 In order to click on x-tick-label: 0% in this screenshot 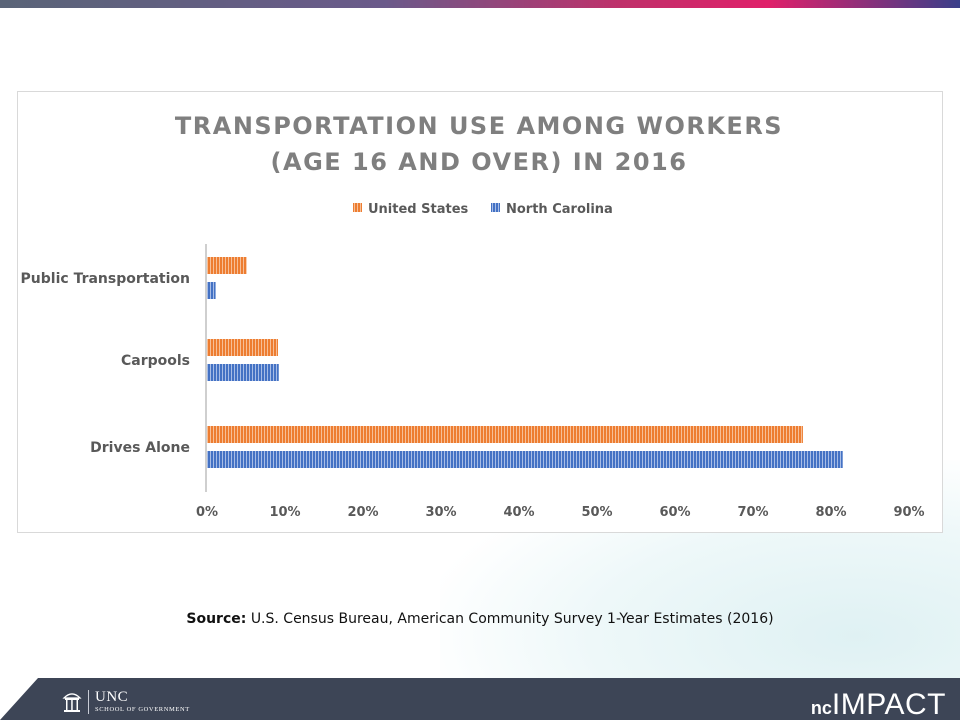, I will do `click(207, 512)`.